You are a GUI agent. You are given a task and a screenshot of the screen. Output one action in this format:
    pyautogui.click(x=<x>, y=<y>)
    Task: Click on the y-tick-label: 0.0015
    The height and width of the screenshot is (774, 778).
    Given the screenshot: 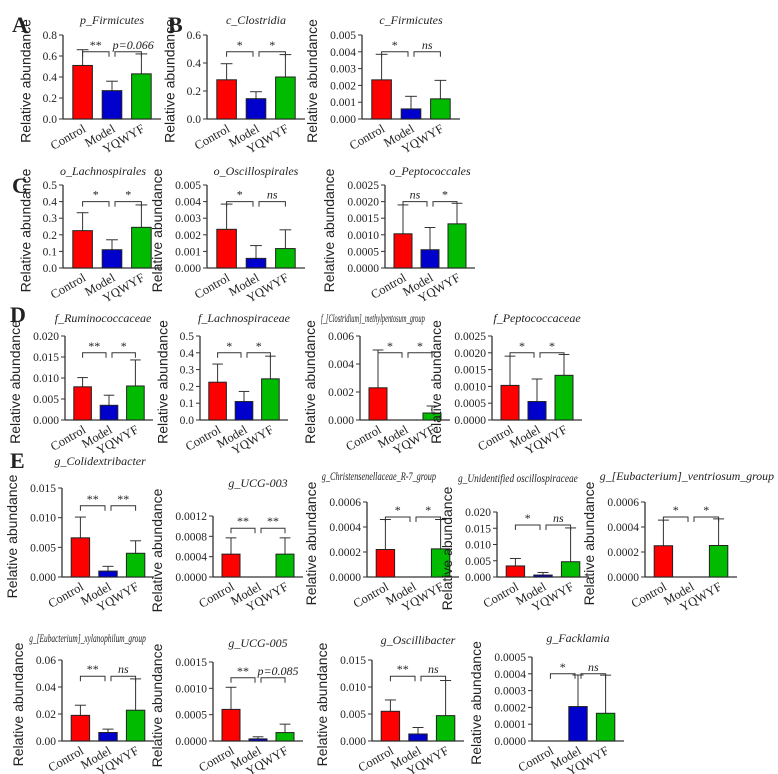 What is the action you would take?
    pyautogui.click(x=470, y=371)
    